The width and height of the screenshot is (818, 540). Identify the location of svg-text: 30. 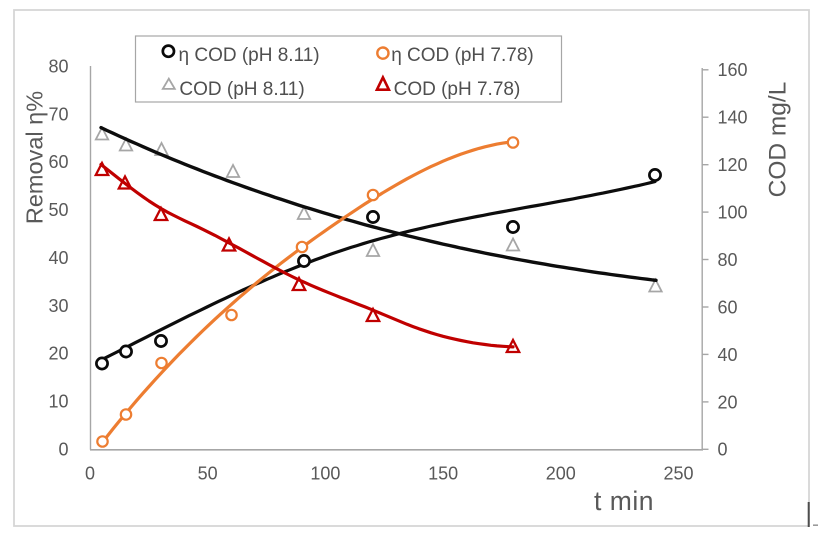
(58, 306).